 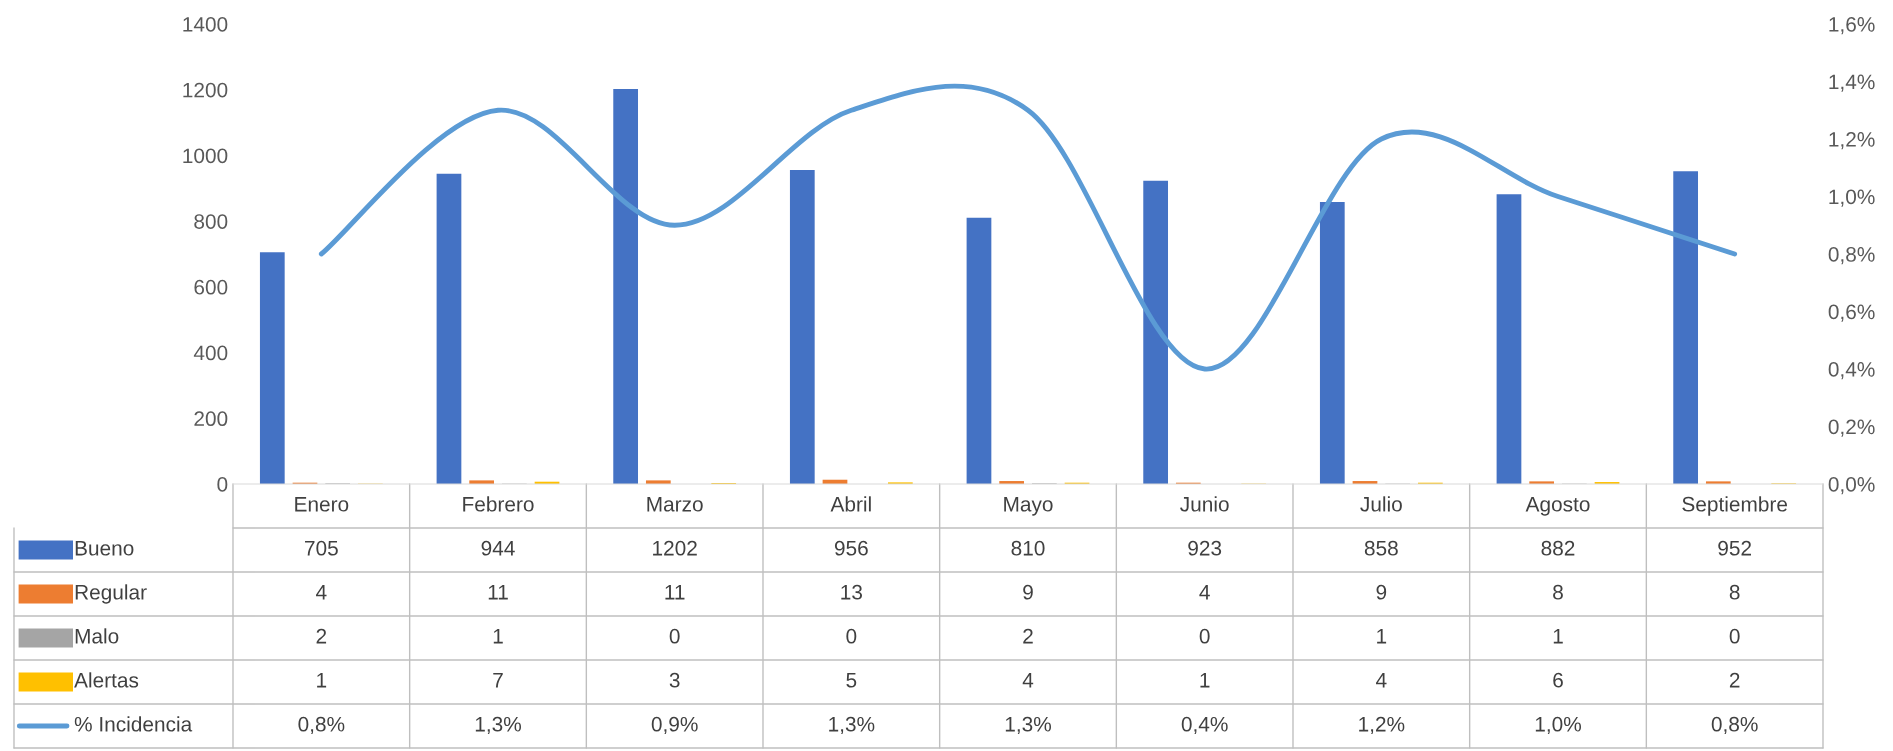 I want to click on x-tick-label: Febrero, so click(x=498, y=504).